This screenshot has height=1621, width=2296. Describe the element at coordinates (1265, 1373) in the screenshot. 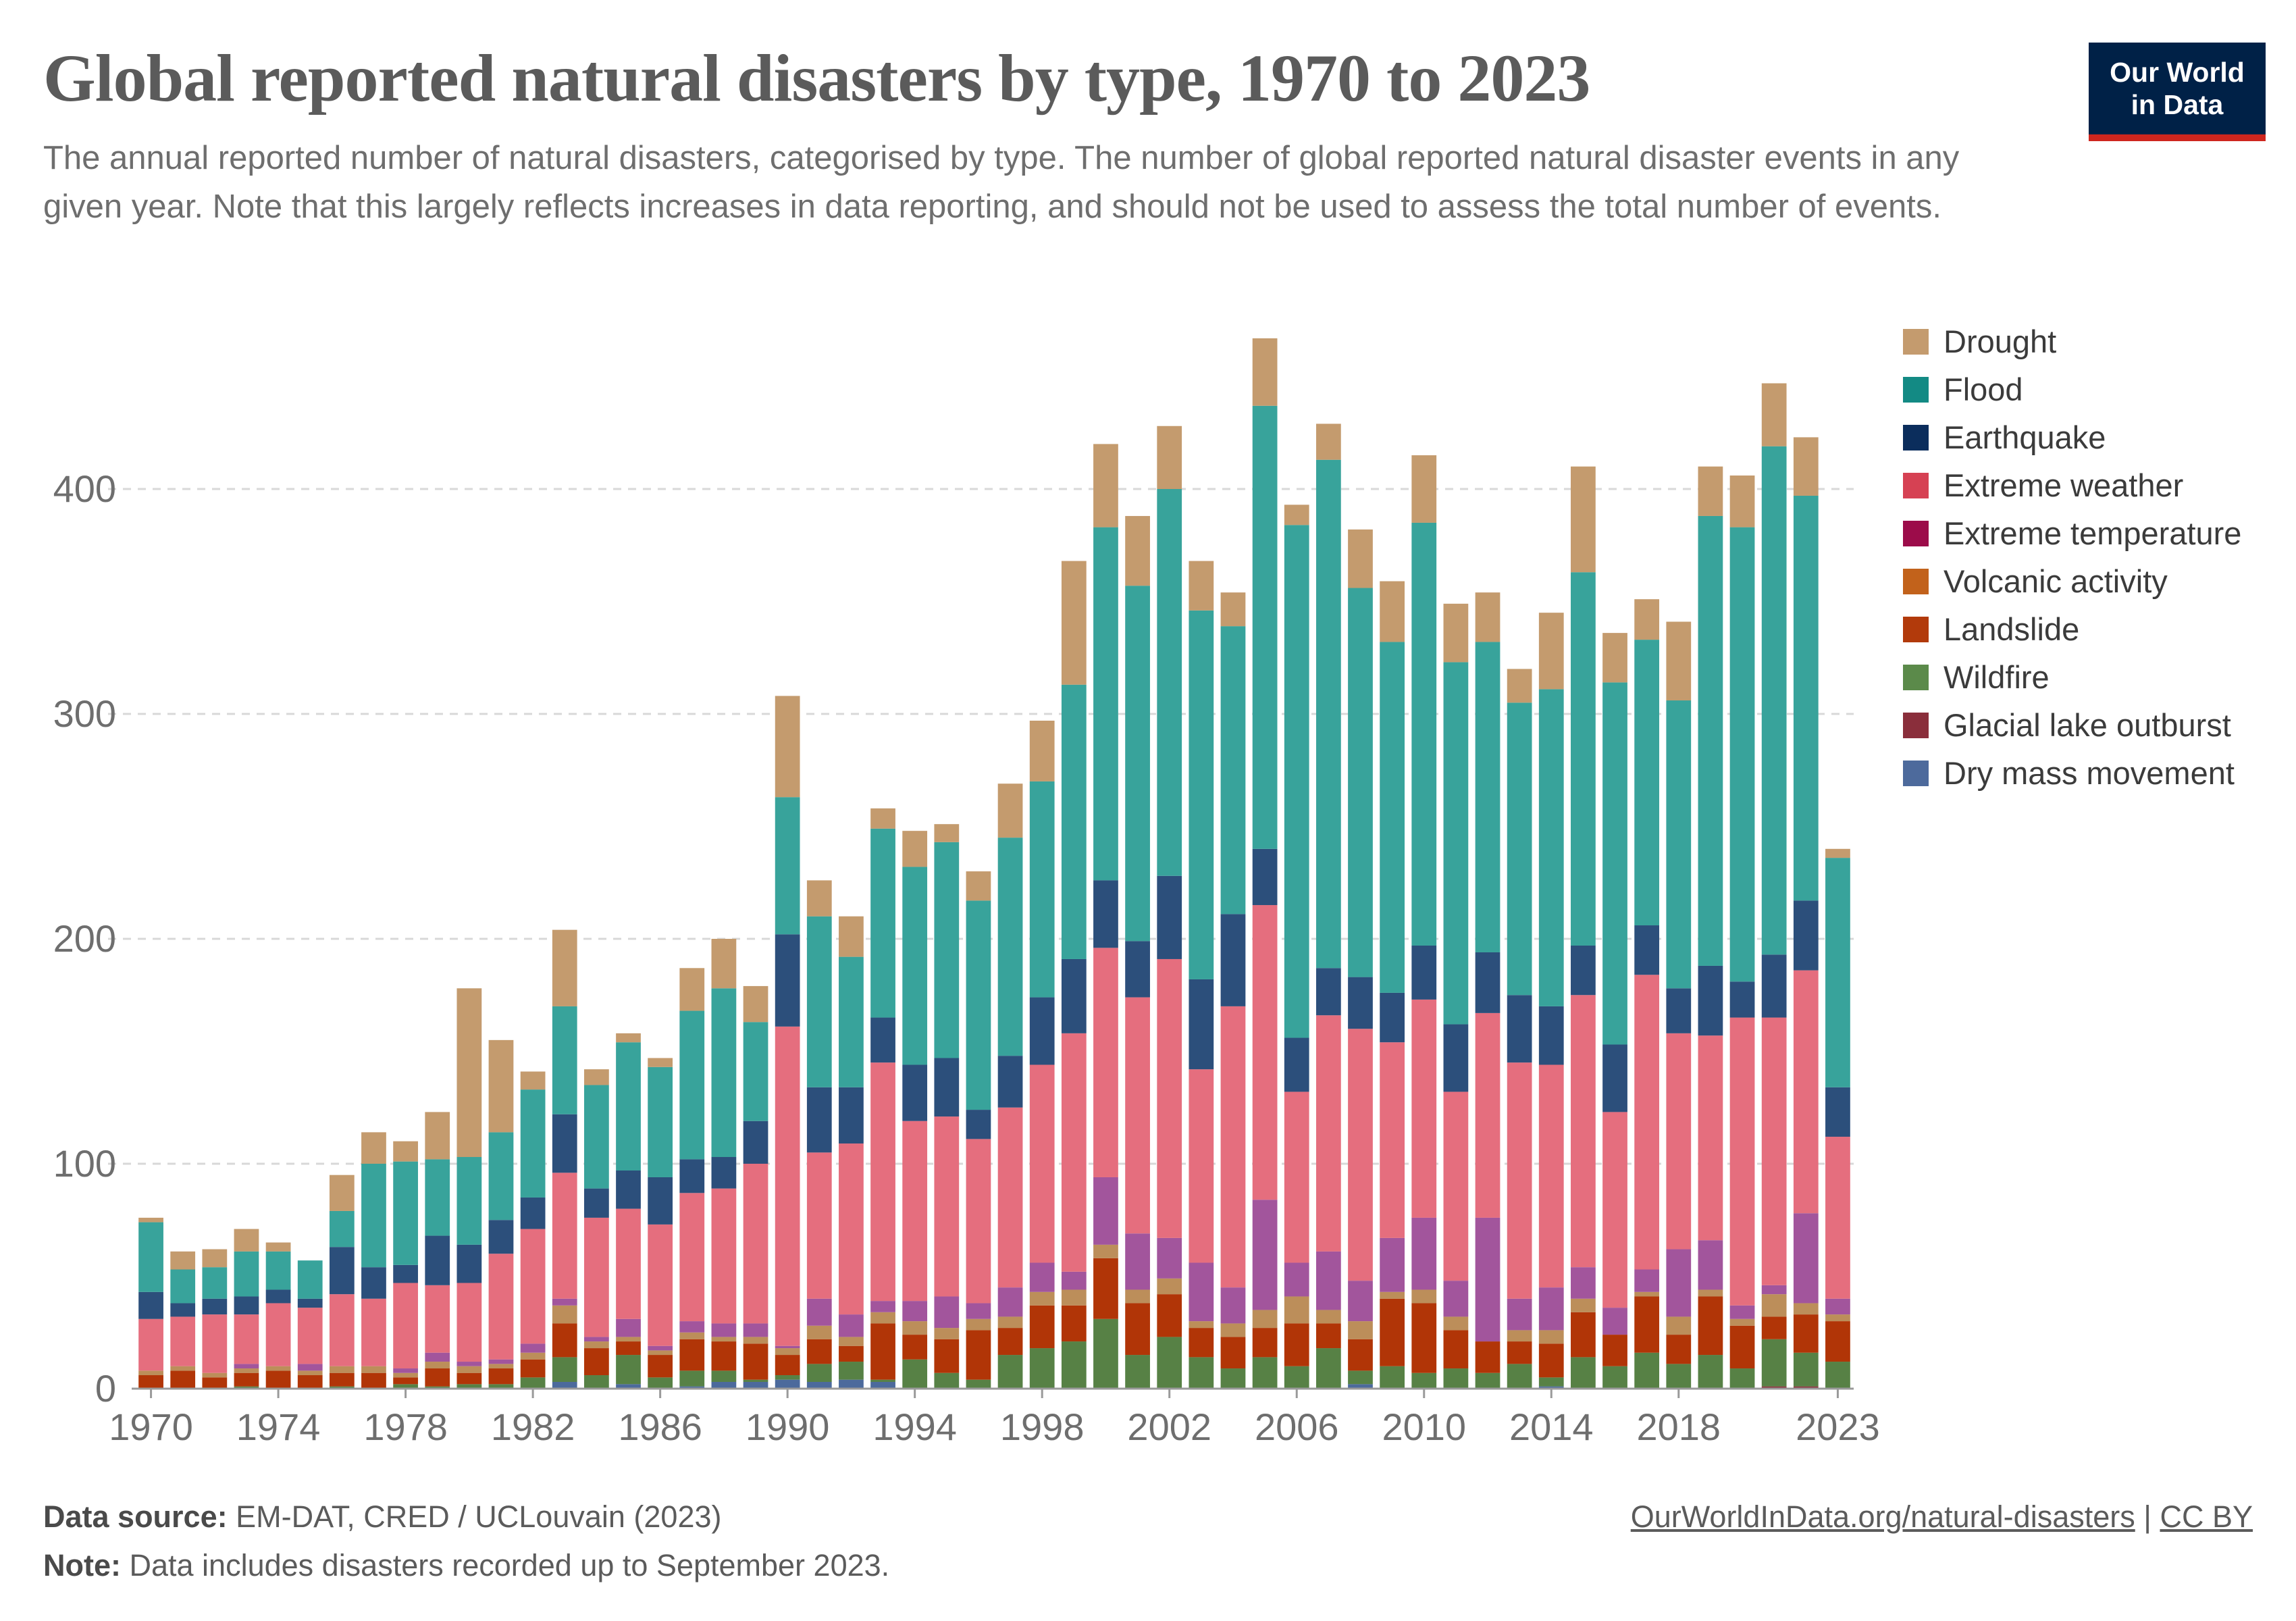

I see `bar-wildfire-2005` at that location.